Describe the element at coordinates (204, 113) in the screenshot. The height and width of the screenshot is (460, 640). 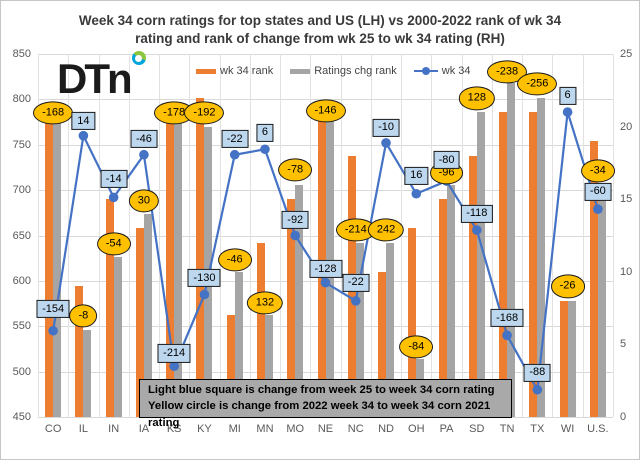
I see `oval-annotation-KY: -192` at that location.